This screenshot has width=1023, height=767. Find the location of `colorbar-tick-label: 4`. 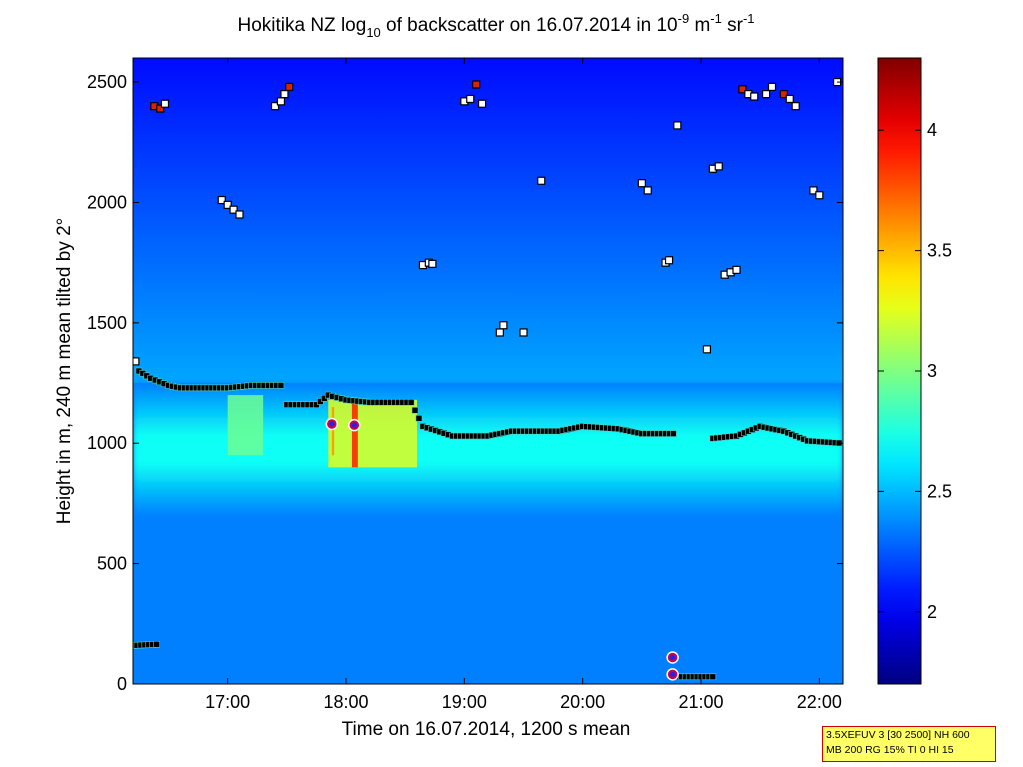

colorbar-tick-label: 4 is located at coordinates (932, 130).